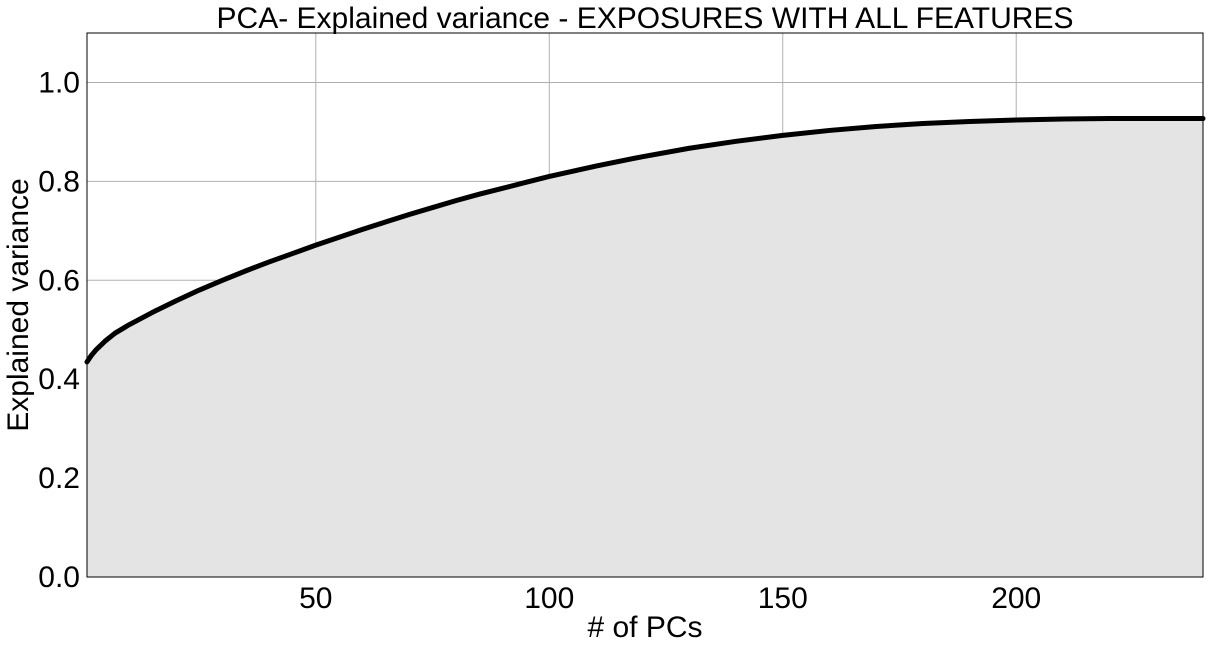 This screenshot has height=649, width=1210. I want to click on y-tick-label: 0.4, so click(59, 379).